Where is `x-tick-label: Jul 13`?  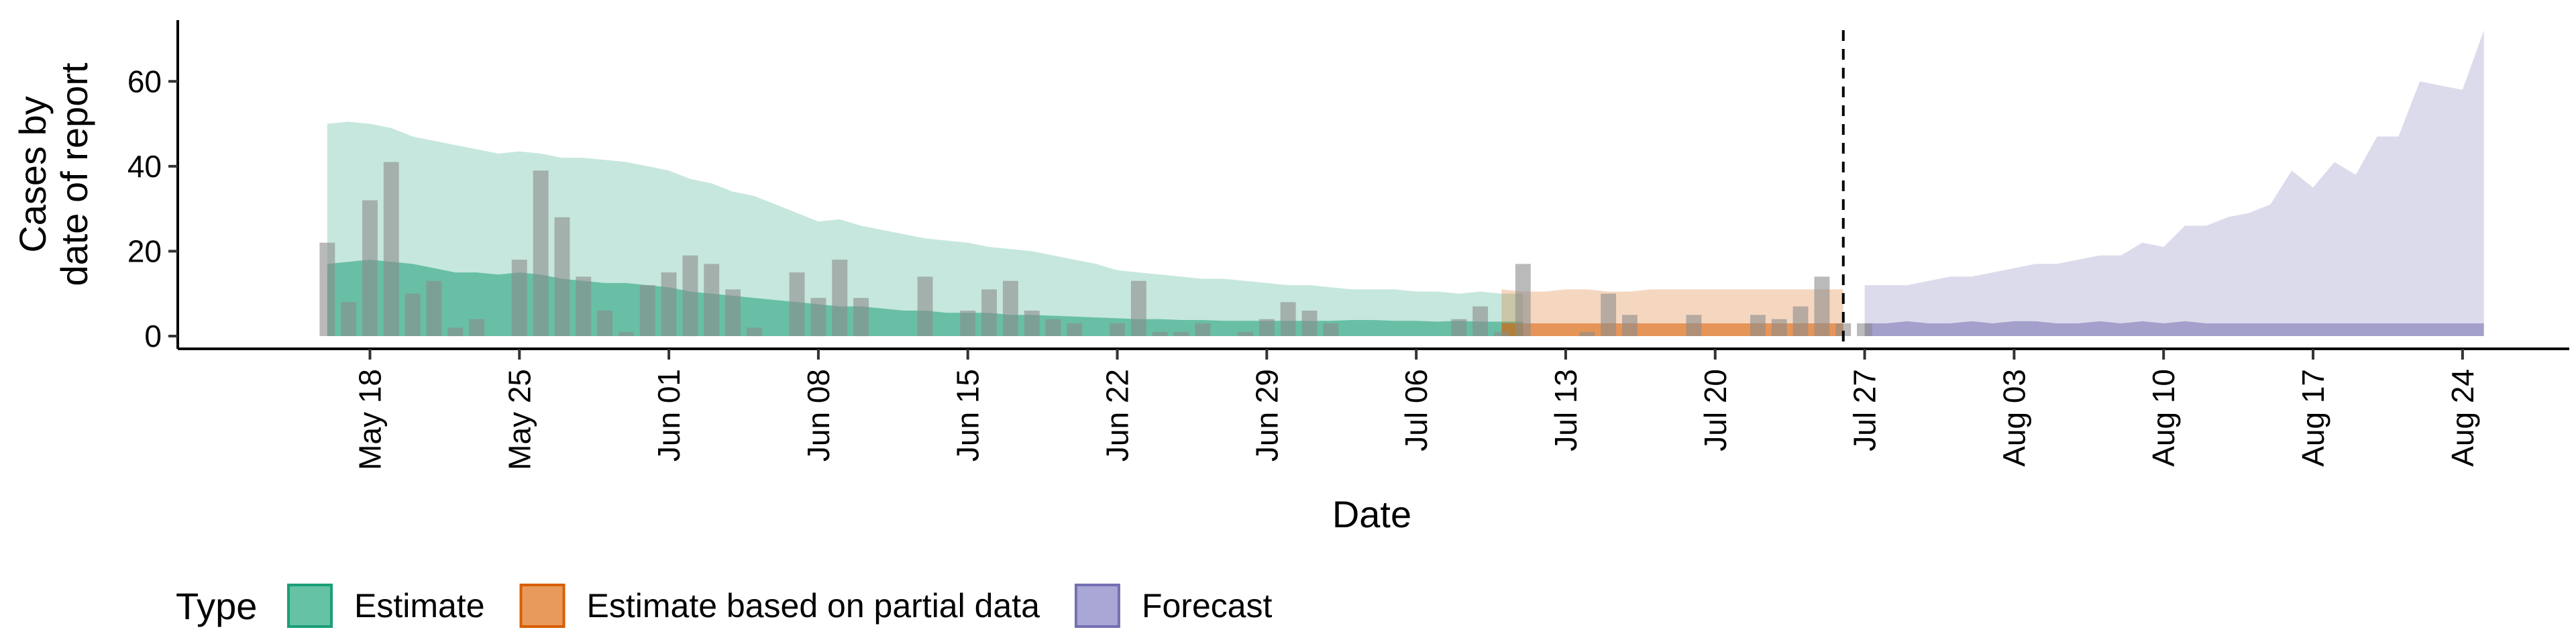 x-tick-label: Jul 13 is located at coordinates (1565, 410).